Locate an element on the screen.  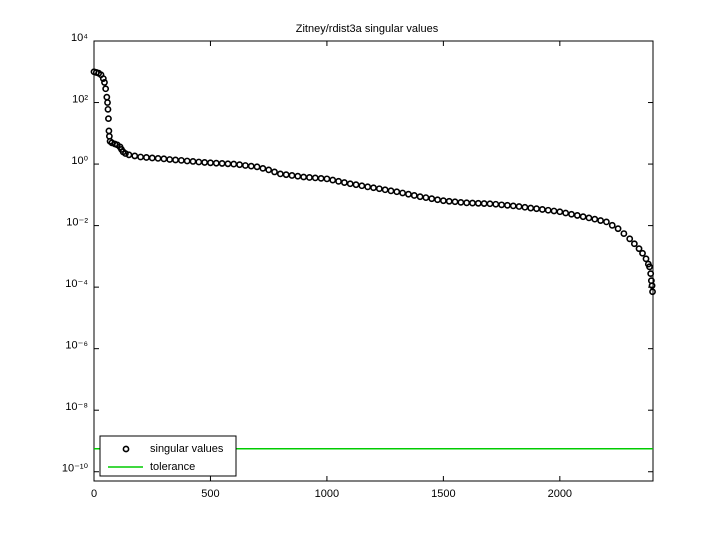
y-tick-label: 10⁻⁶ is located at coordinates (76, 346).